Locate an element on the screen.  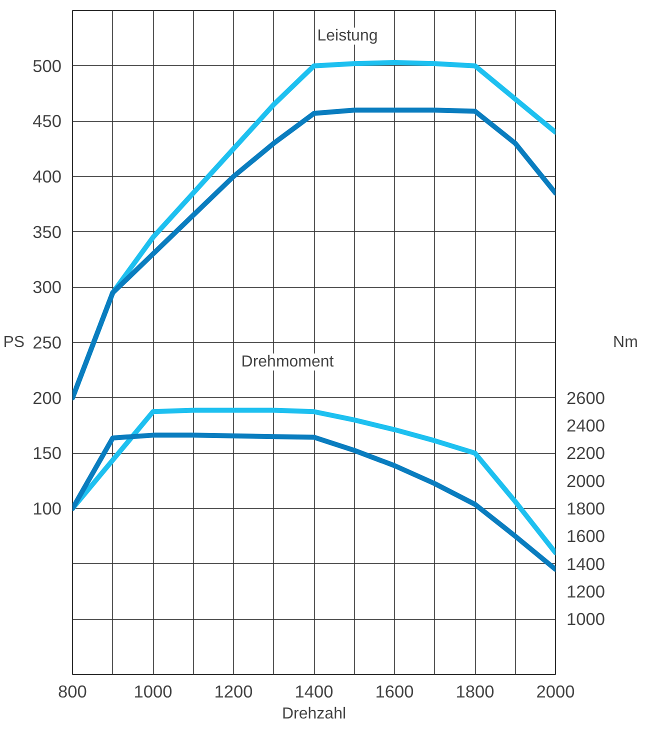
y2-tick-label: 1200 is located at coordinates (586, 592).